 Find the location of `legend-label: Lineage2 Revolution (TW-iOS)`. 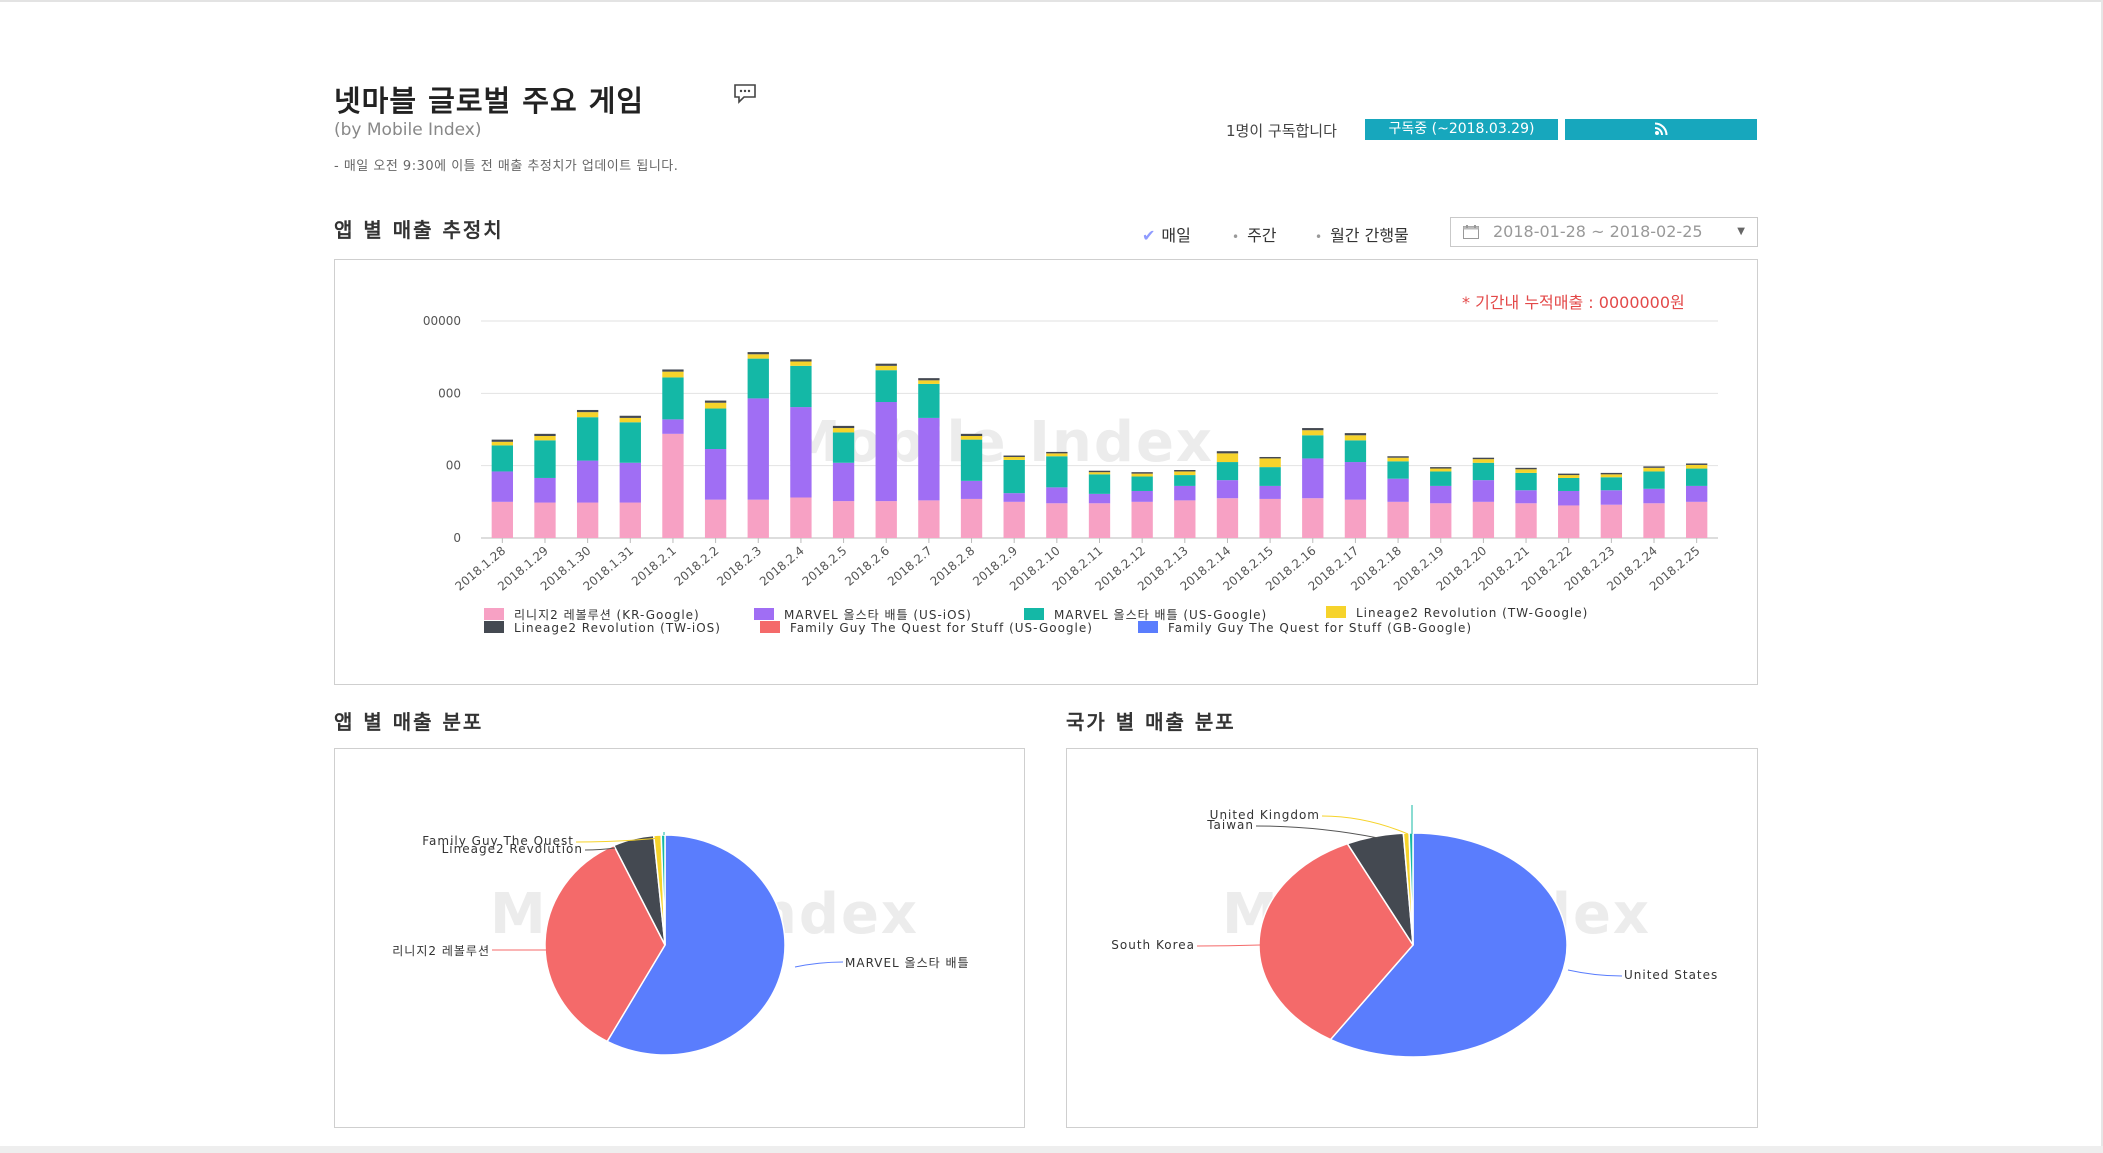

legend-label: Lineage2 Revolution (TW-iOS) is located at coordinates (617, 628).